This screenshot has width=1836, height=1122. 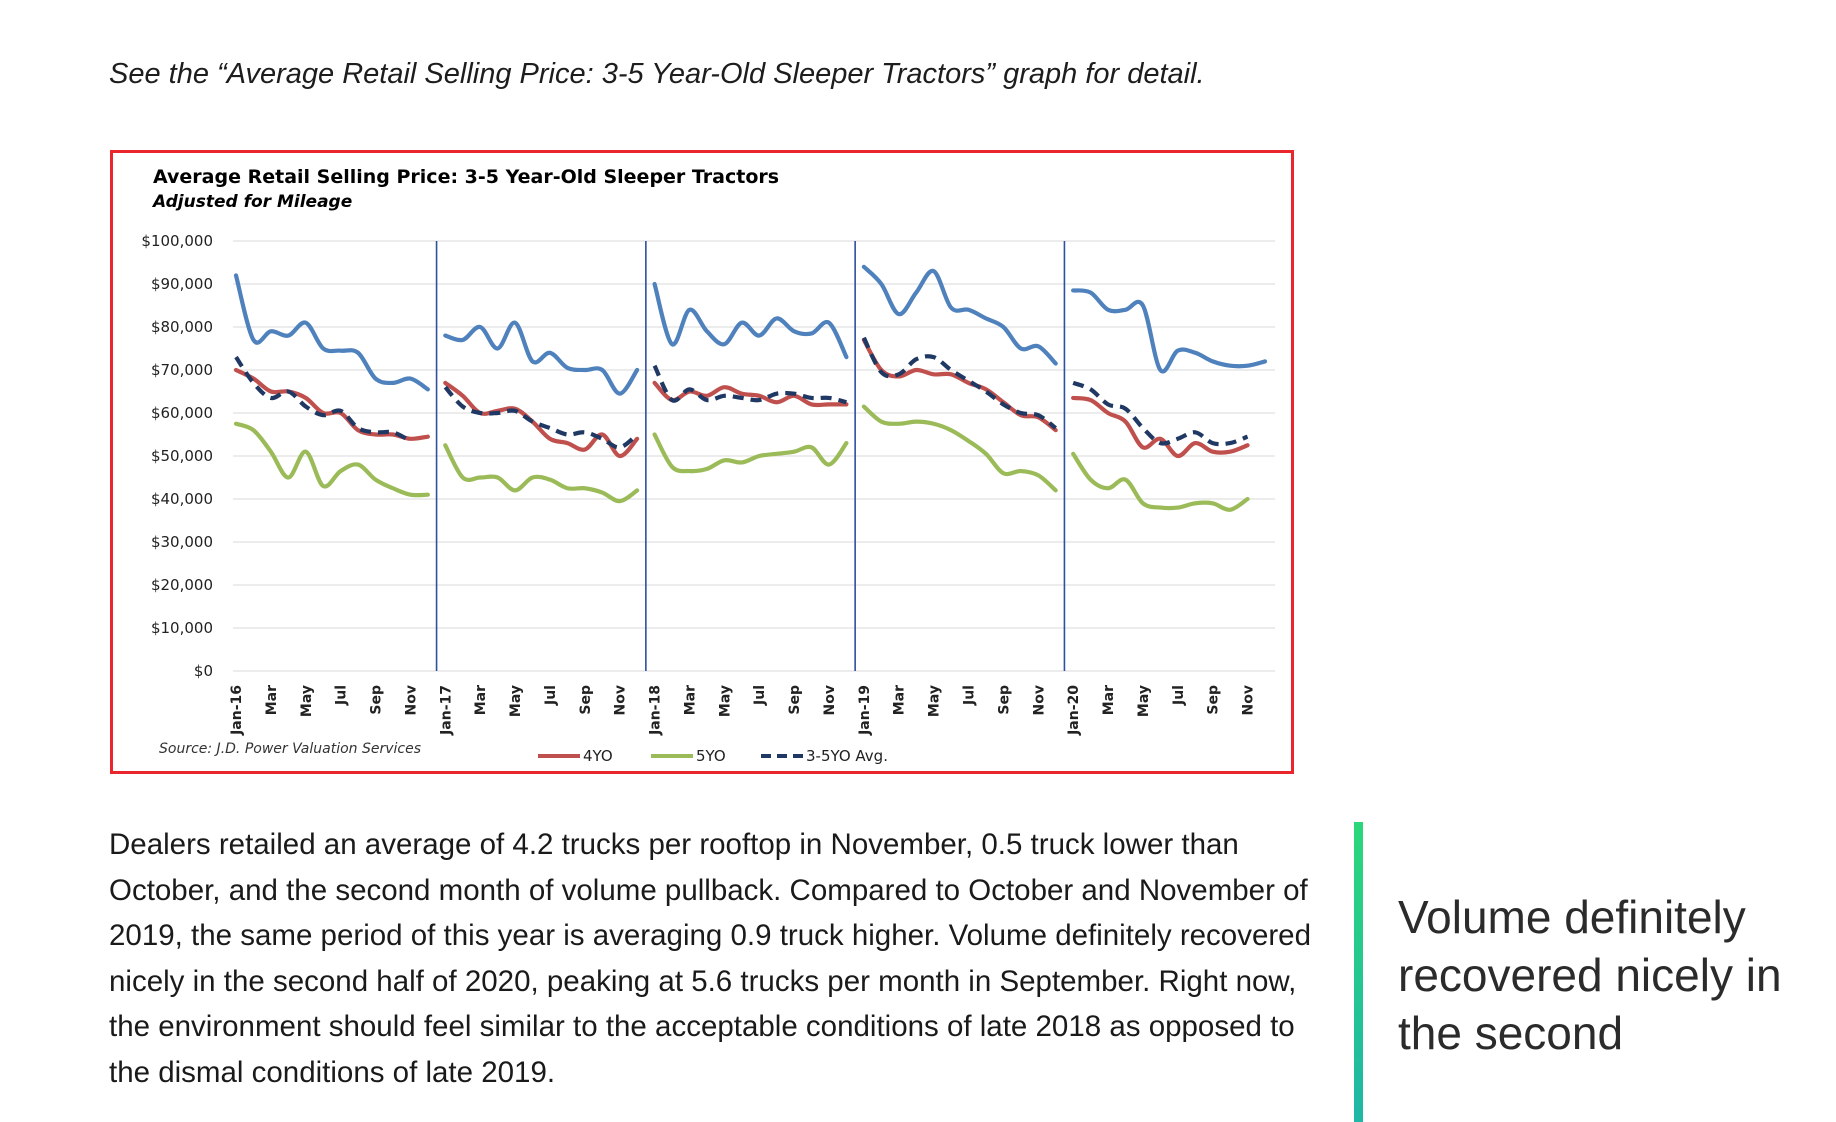 What do you see at coordinates (182, 585) in the screenshot?
I see `y-tick-label: $20,000` at bounding box center [182, 585].